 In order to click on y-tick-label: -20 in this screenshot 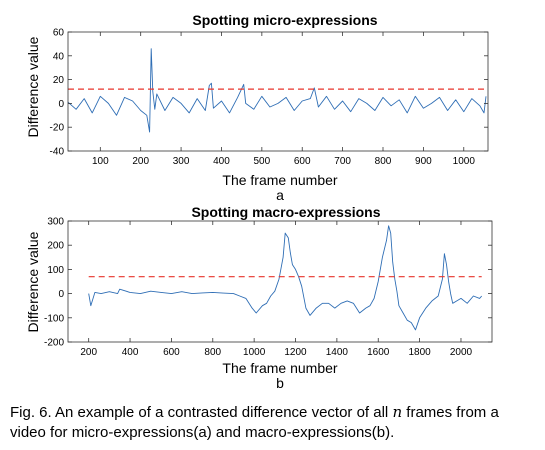, I will do `click(57, 128)`.